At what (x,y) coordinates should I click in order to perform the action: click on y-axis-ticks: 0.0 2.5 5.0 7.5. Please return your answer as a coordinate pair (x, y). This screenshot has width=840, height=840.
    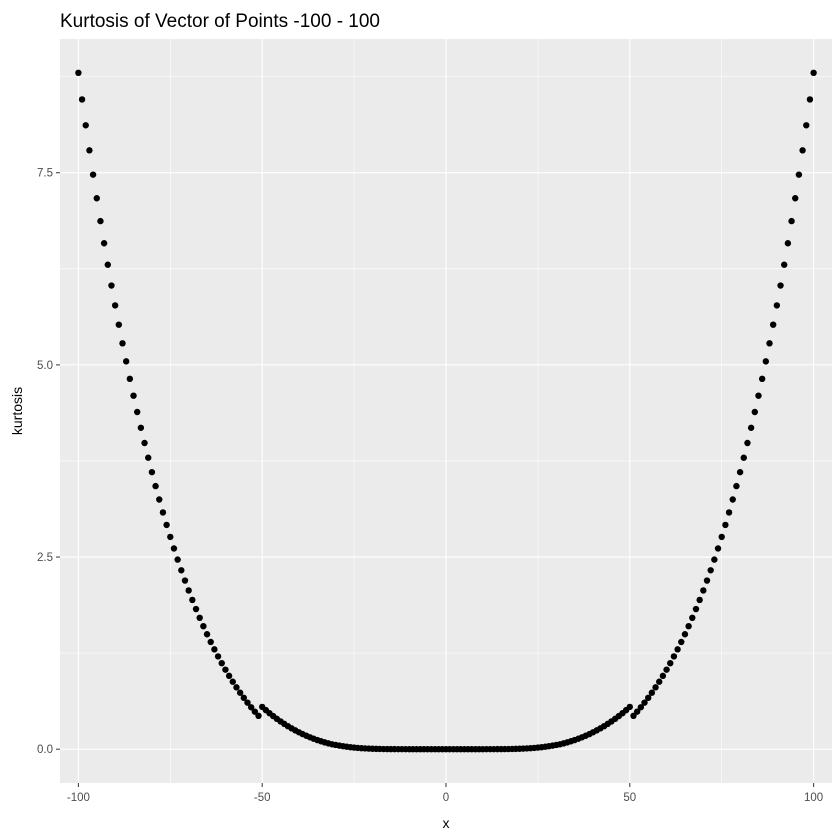
    Looking at the image, I should click on (48, 462).